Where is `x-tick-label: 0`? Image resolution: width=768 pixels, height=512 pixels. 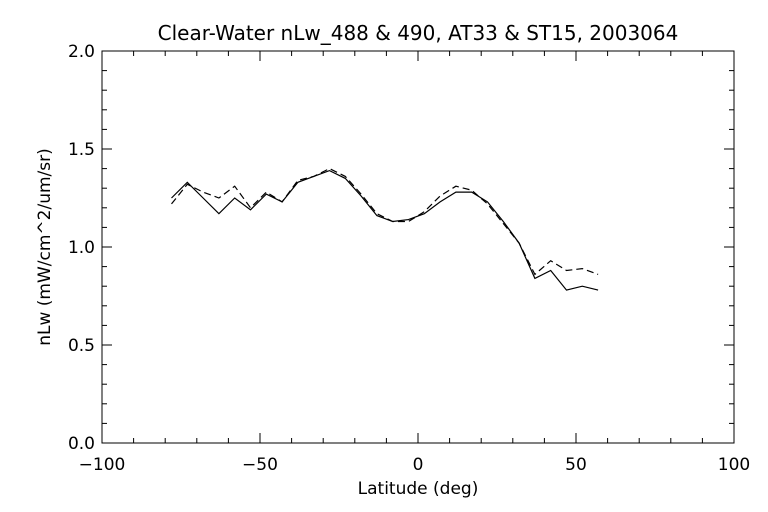
x-tick-label: 0 is located at coordinates (418, 465).